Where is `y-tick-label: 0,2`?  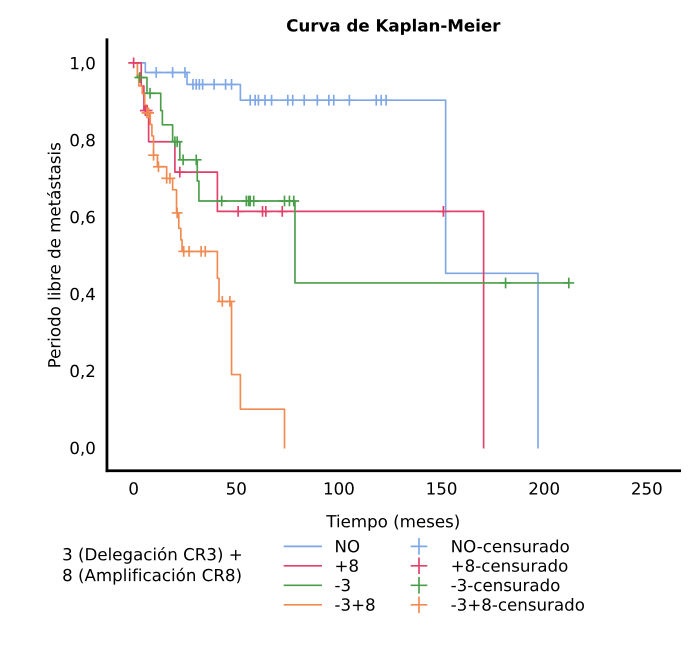 y-tick-label: 0,2 is located at coordinates (82, 371).